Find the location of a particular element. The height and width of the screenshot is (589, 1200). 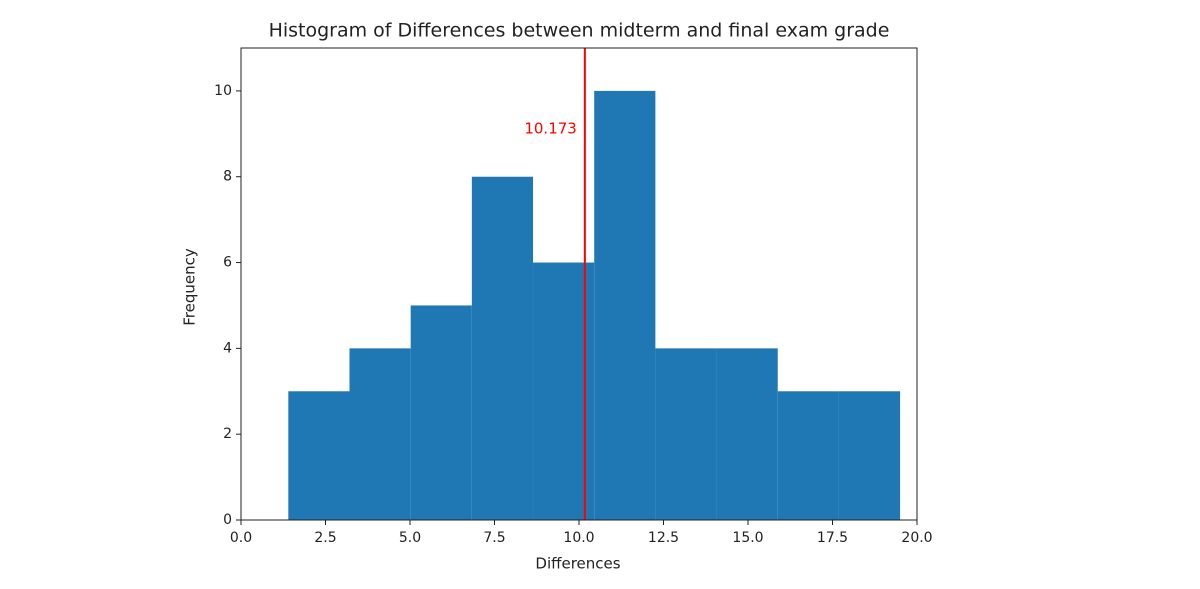

y-tick-label: 6 is located at coordinates (227, 263).